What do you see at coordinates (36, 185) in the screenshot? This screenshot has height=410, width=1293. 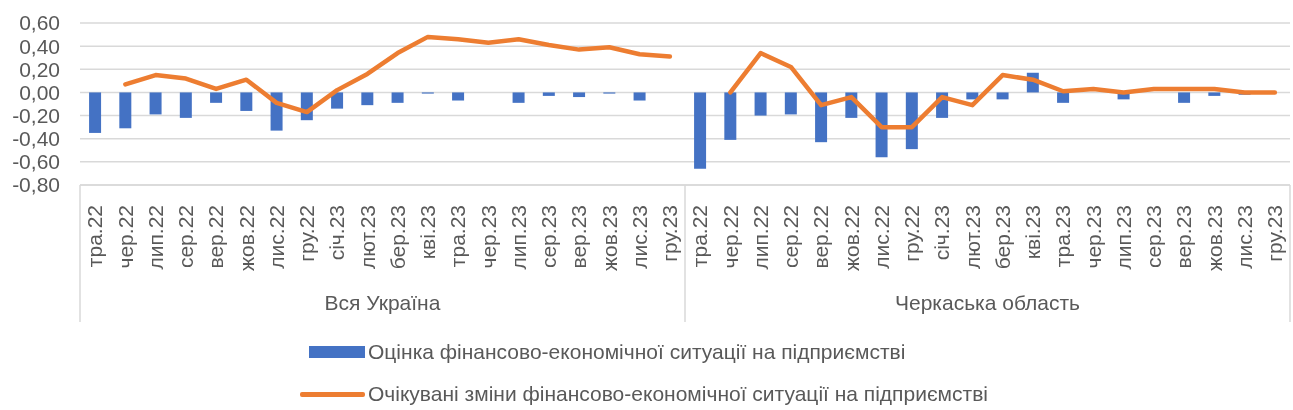 I see `y-tick-label: -0,80` at bounding box center [36, 185].